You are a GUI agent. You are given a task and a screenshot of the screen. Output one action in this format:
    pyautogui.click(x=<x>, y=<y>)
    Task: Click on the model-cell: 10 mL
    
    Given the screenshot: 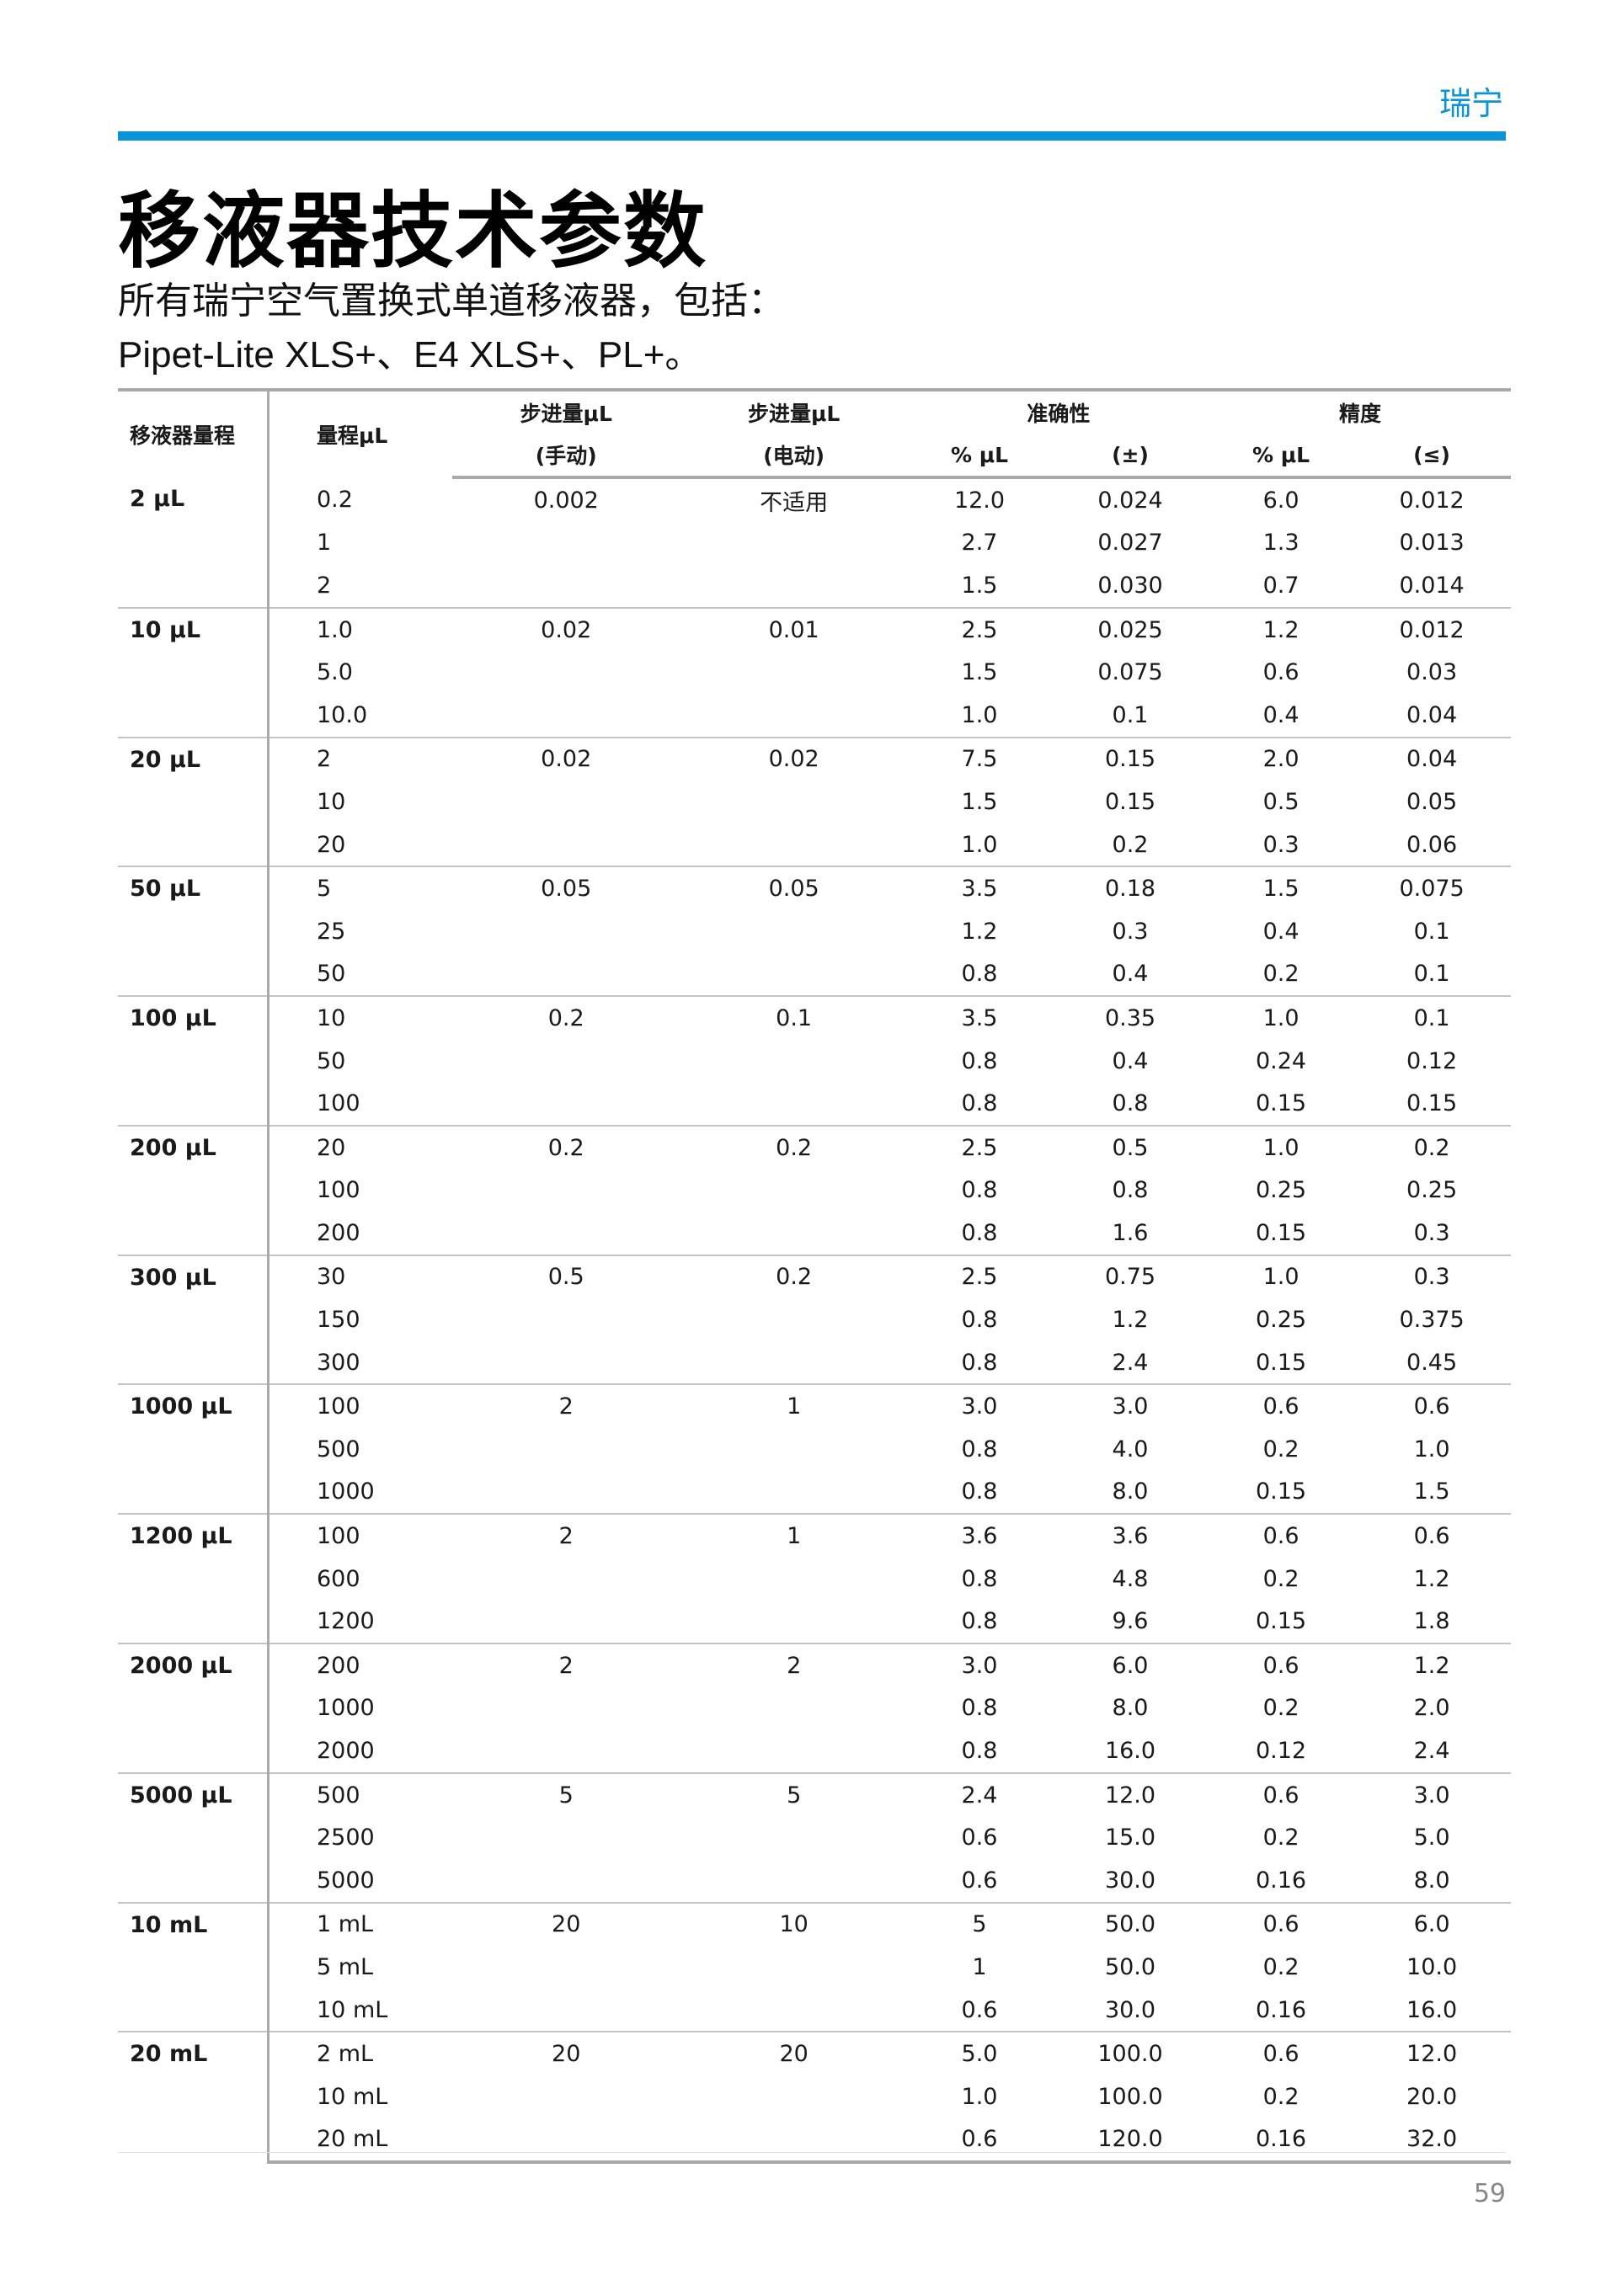 What is the action you would take?
    pyautogui.click(x=194, y=1966)
    